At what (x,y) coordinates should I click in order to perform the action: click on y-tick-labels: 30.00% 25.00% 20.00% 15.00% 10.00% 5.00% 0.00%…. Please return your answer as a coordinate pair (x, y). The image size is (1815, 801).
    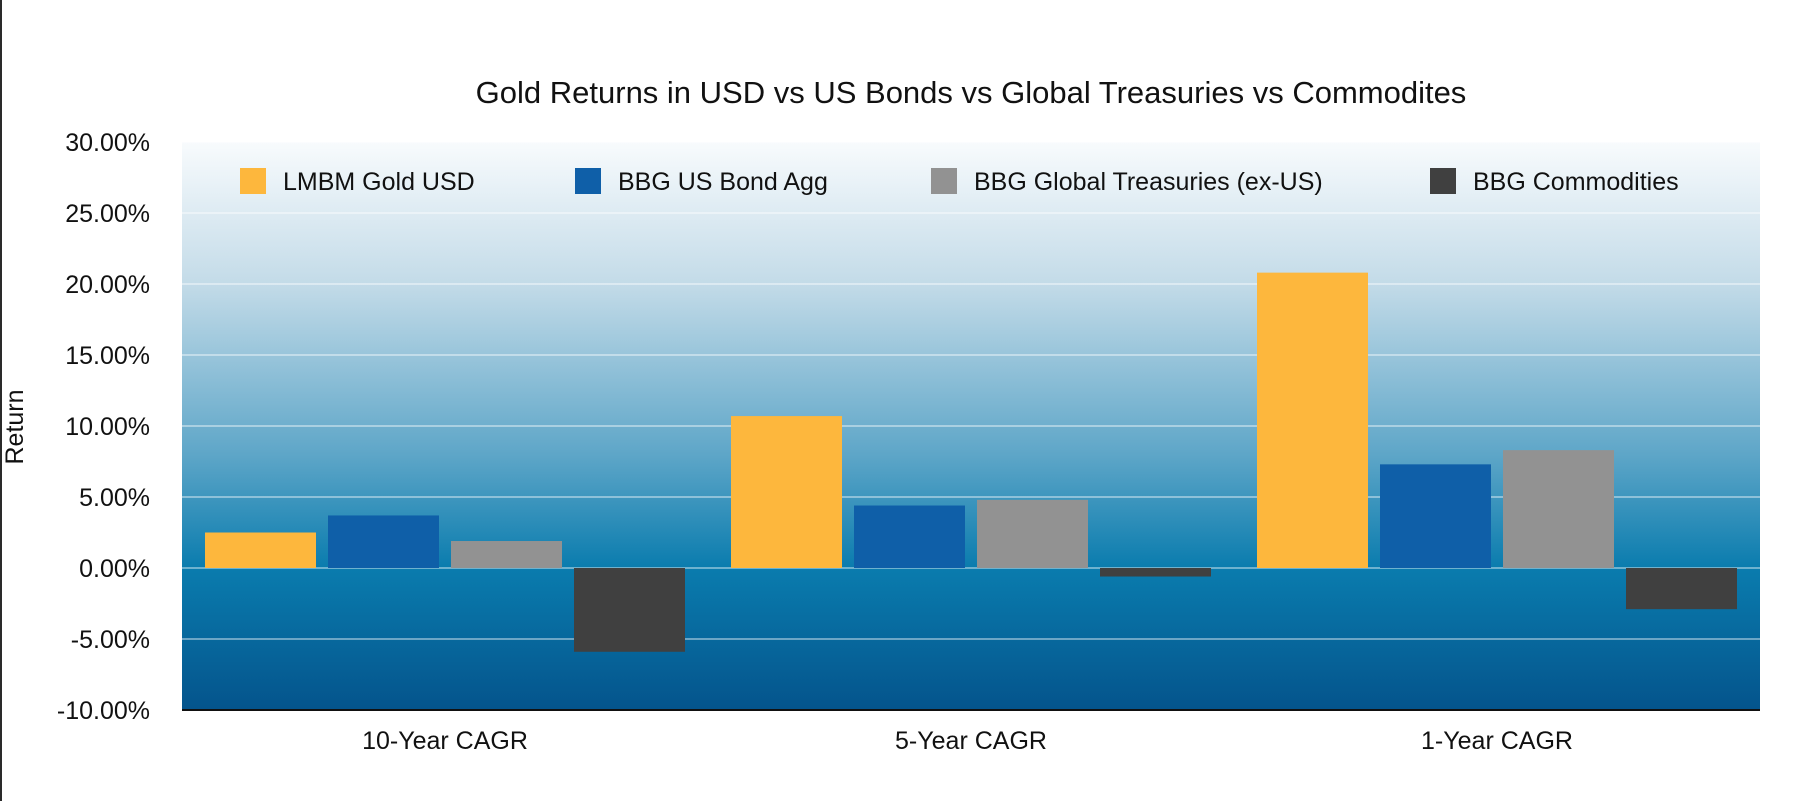
    Looking at the image, I should click on (103, 427).